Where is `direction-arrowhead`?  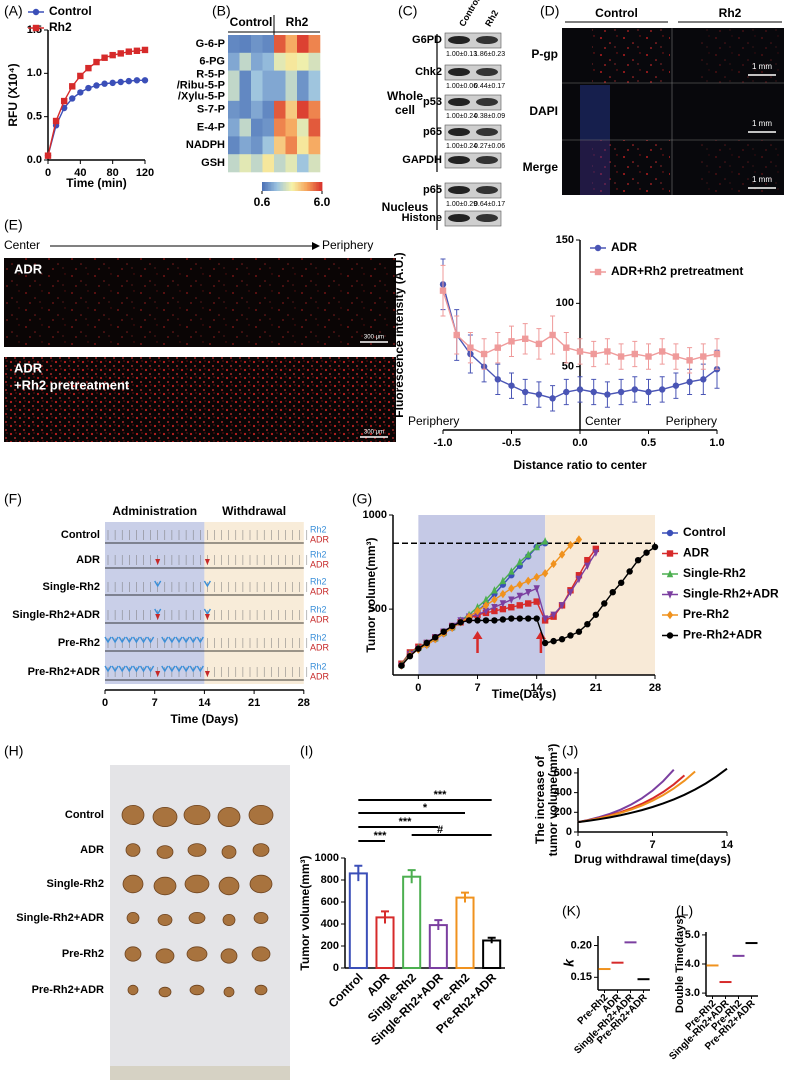 direction-arrowhead is located at coordinates (316, 246).